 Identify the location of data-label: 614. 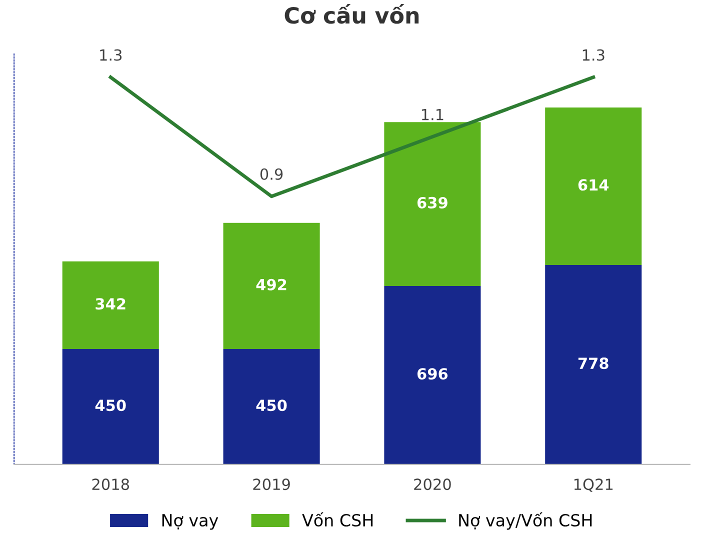
(593, 185).